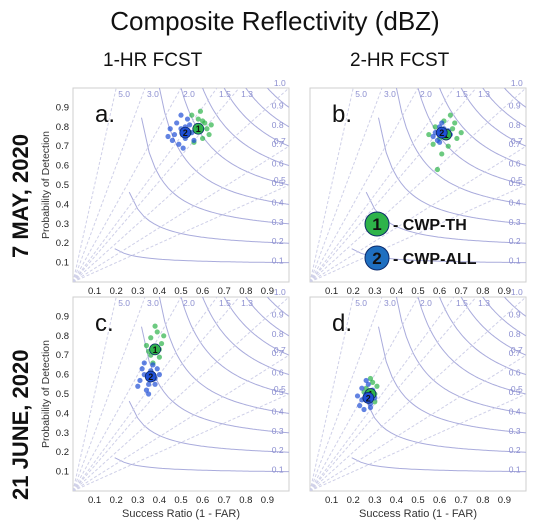  Describe the element at coordinates (137, 291) in the screenshot. I see `x-tick-label: 0.3` at that location.